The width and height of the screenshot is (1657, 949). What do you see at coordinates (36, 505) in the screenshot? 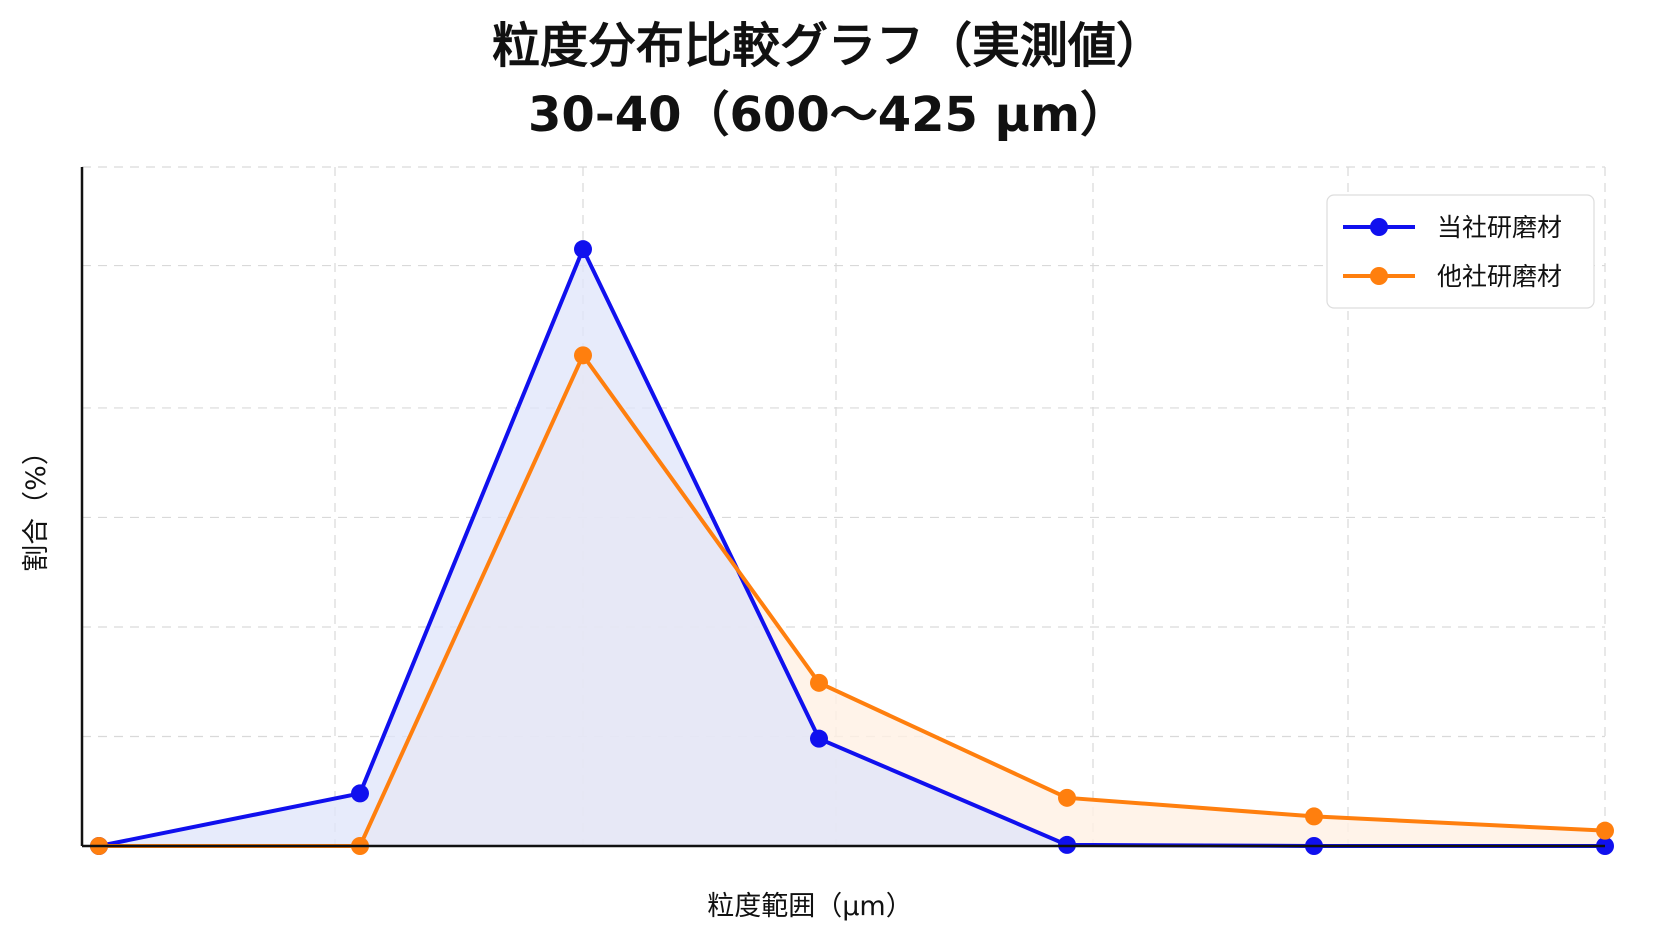
I see `y-axis-label: 割合（%）` at bounding box center [36, 505].